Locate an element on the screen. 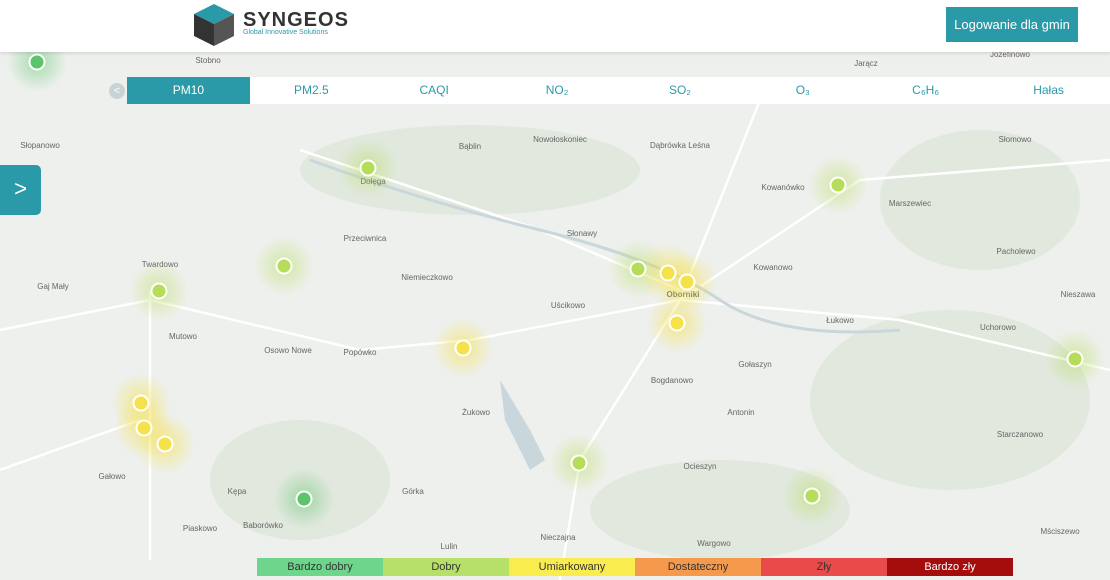 The height and width of the screenshot is (580, 1110). place-label: Słomowo is located at coordinates (1015, 139).